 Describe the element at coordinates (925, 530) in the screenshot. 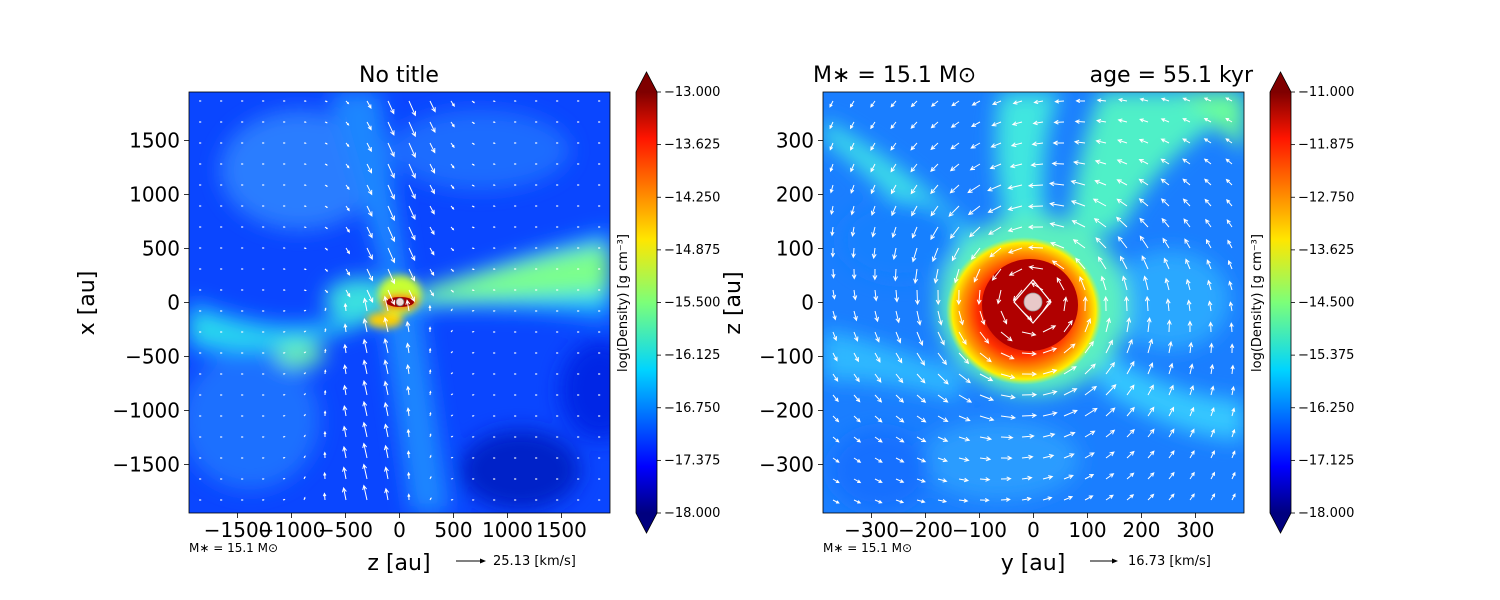

I see `right-x-tick-label: −200` at that location.